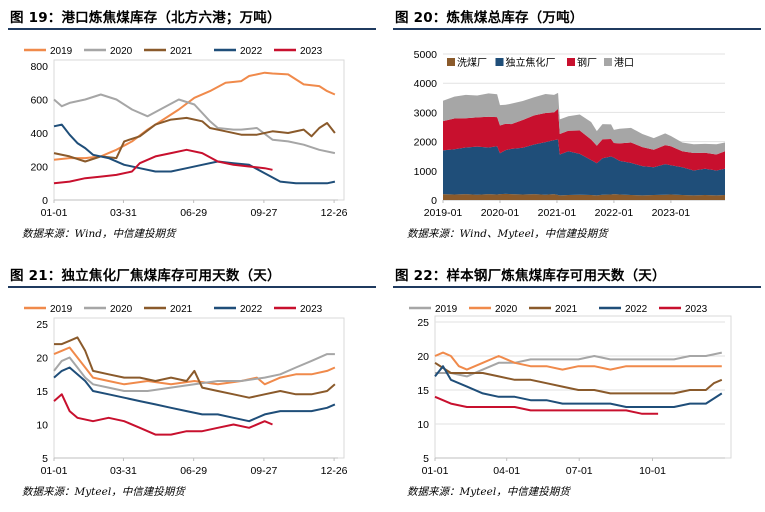 The width and height of the screenshot is (765, 512). I want to click on y-tick-label: 600, so click(39, 101).